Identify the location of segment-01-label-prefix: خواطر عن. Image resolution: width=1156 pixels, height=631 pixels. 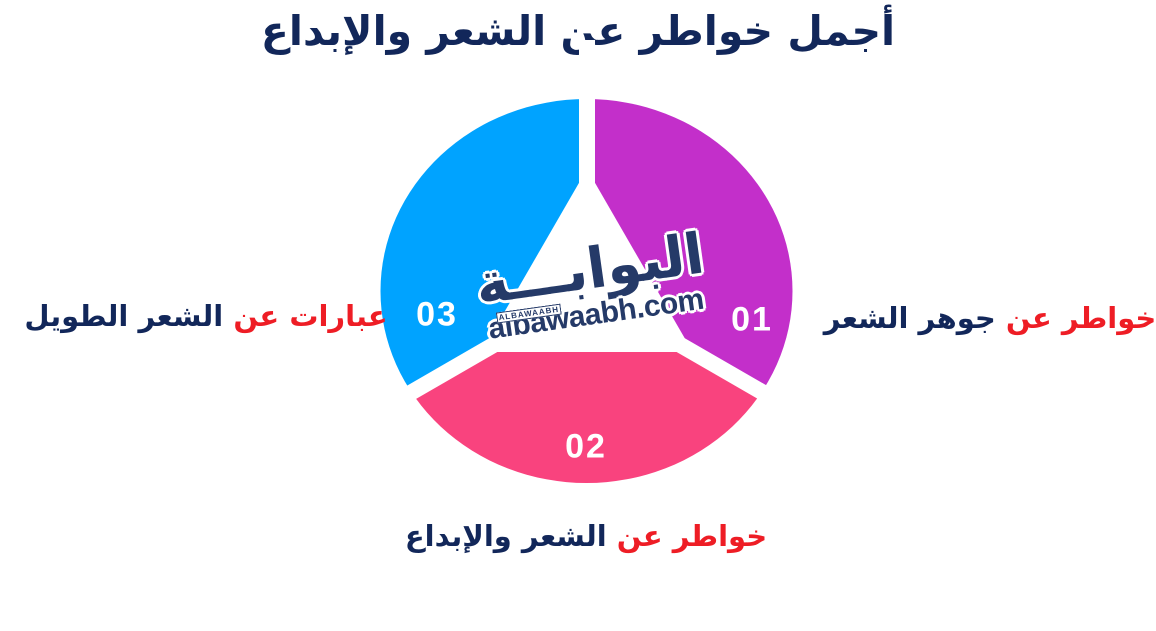
(1080, 318).